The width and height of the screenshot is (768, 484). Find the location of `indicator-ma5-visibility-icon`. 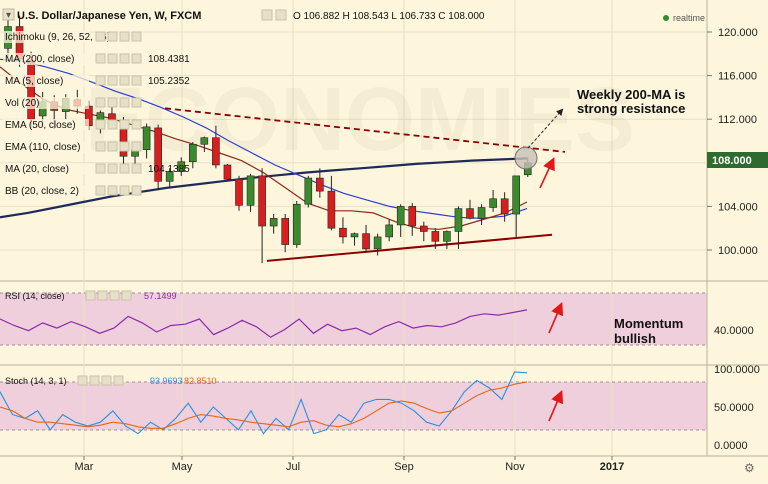

indicator-ma5-visibility-icon is located at coordinates (100, 80).